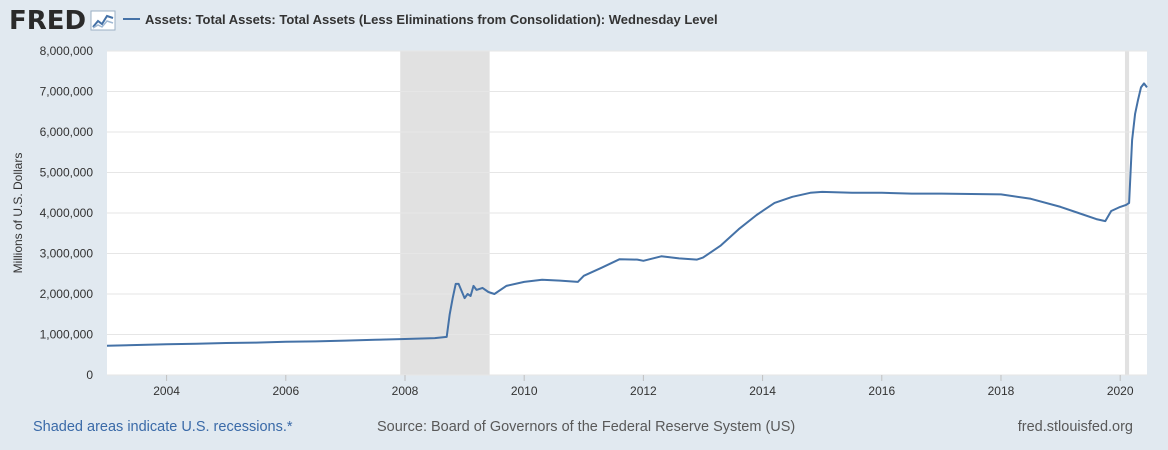  Describe the element at coordinates (1120, 391) in the screenshot. I see `x-tick-label: 2020` at that location.